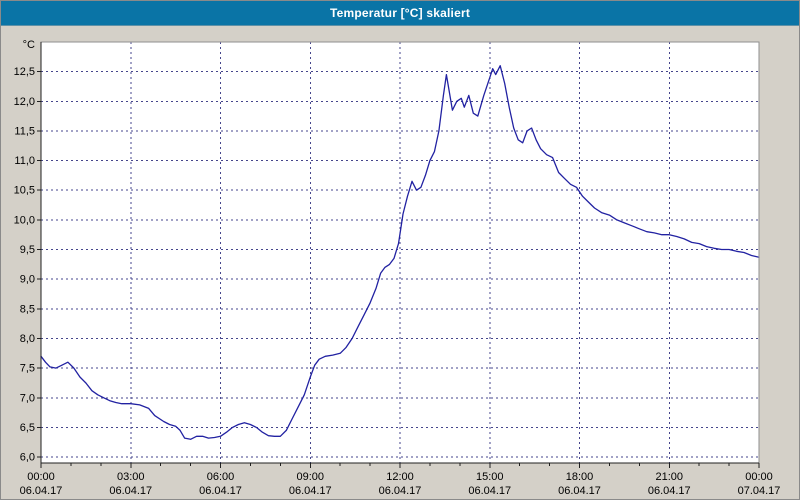 The height and width of the screenshot is (500, 800). What do you see at coordinates (27, 458) in the screenshot?
I see `y-tick-label: 6,0` at bounding box center [27, 458].